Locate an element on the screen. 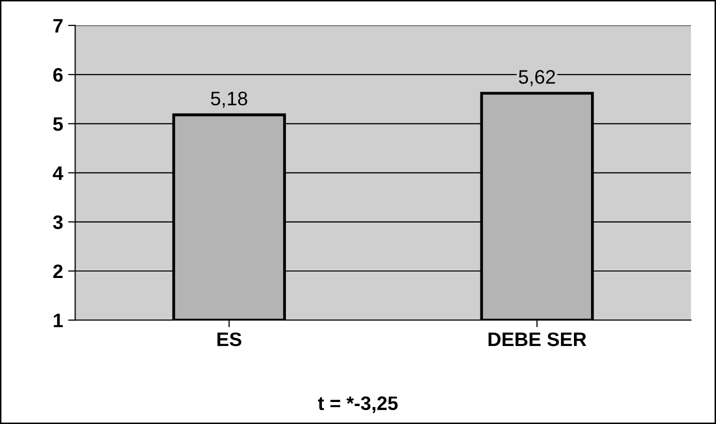 This screenshot has height=424, width=716. y-tick-label: 6 is located at coordinates (58, 75).